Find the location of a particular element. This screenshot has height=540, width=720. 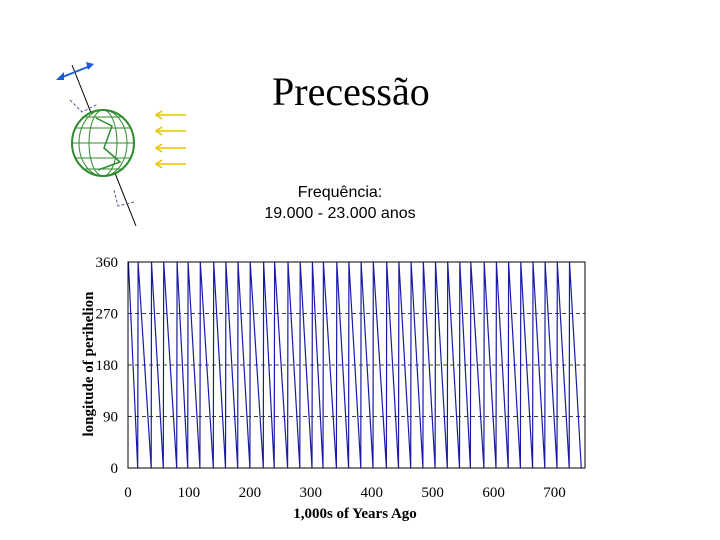

y-tick-label-90: 90 is located at coordinates (110, 418).